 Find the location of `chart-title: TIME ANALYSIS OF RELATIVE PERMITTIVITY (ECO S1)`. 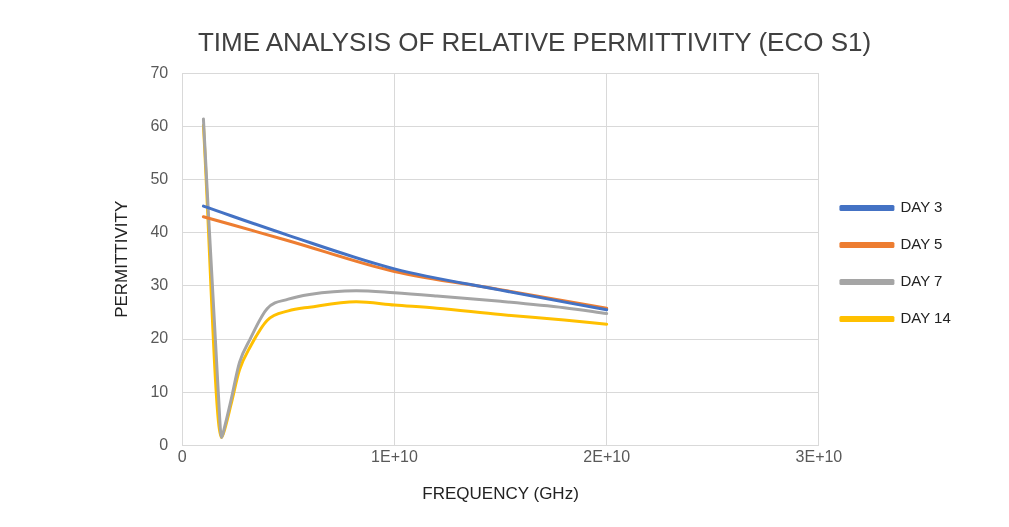

chart-title: TIME ANALYSIS OF RELATIVE PERMITTIVITY (ECO S1) is located at coordinates (534, 41).